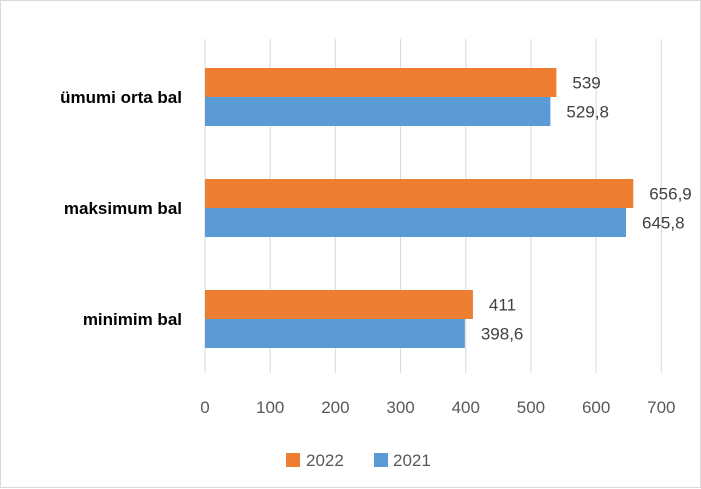 The image size is (701, 489). Describe the element at coordinates (381, 460) in the screenshot. I see `legend-swatch-2021` at that location.